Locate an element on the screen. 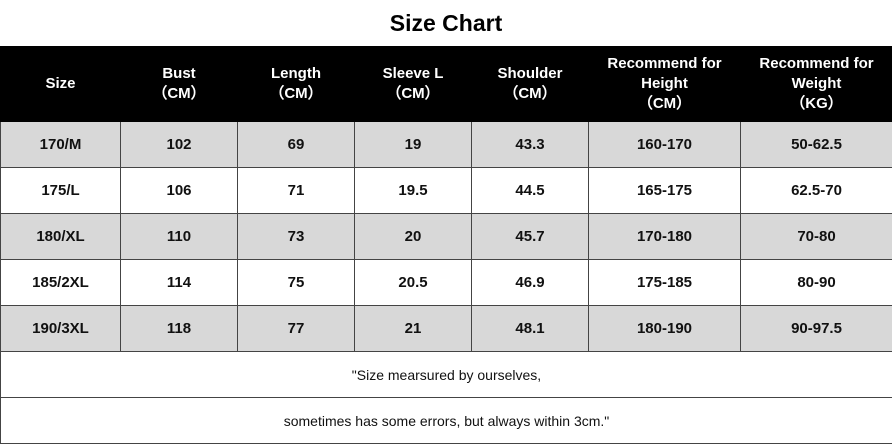  cell: 160-170 is located at coordinates (665, 145).